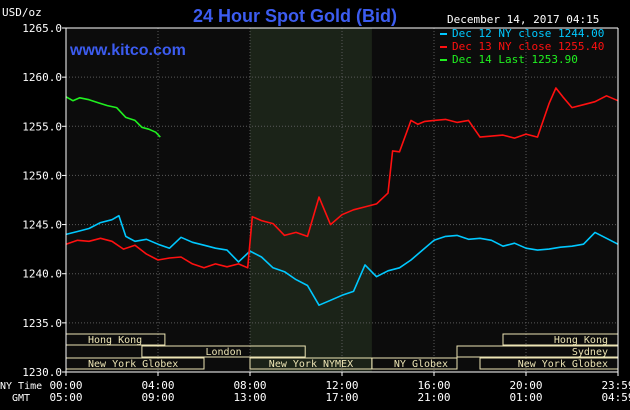 Image resolution: width=630 pixels, height=410 pixels. I want to click on x-tick-label-ny: 00:00, so click(65, 385).